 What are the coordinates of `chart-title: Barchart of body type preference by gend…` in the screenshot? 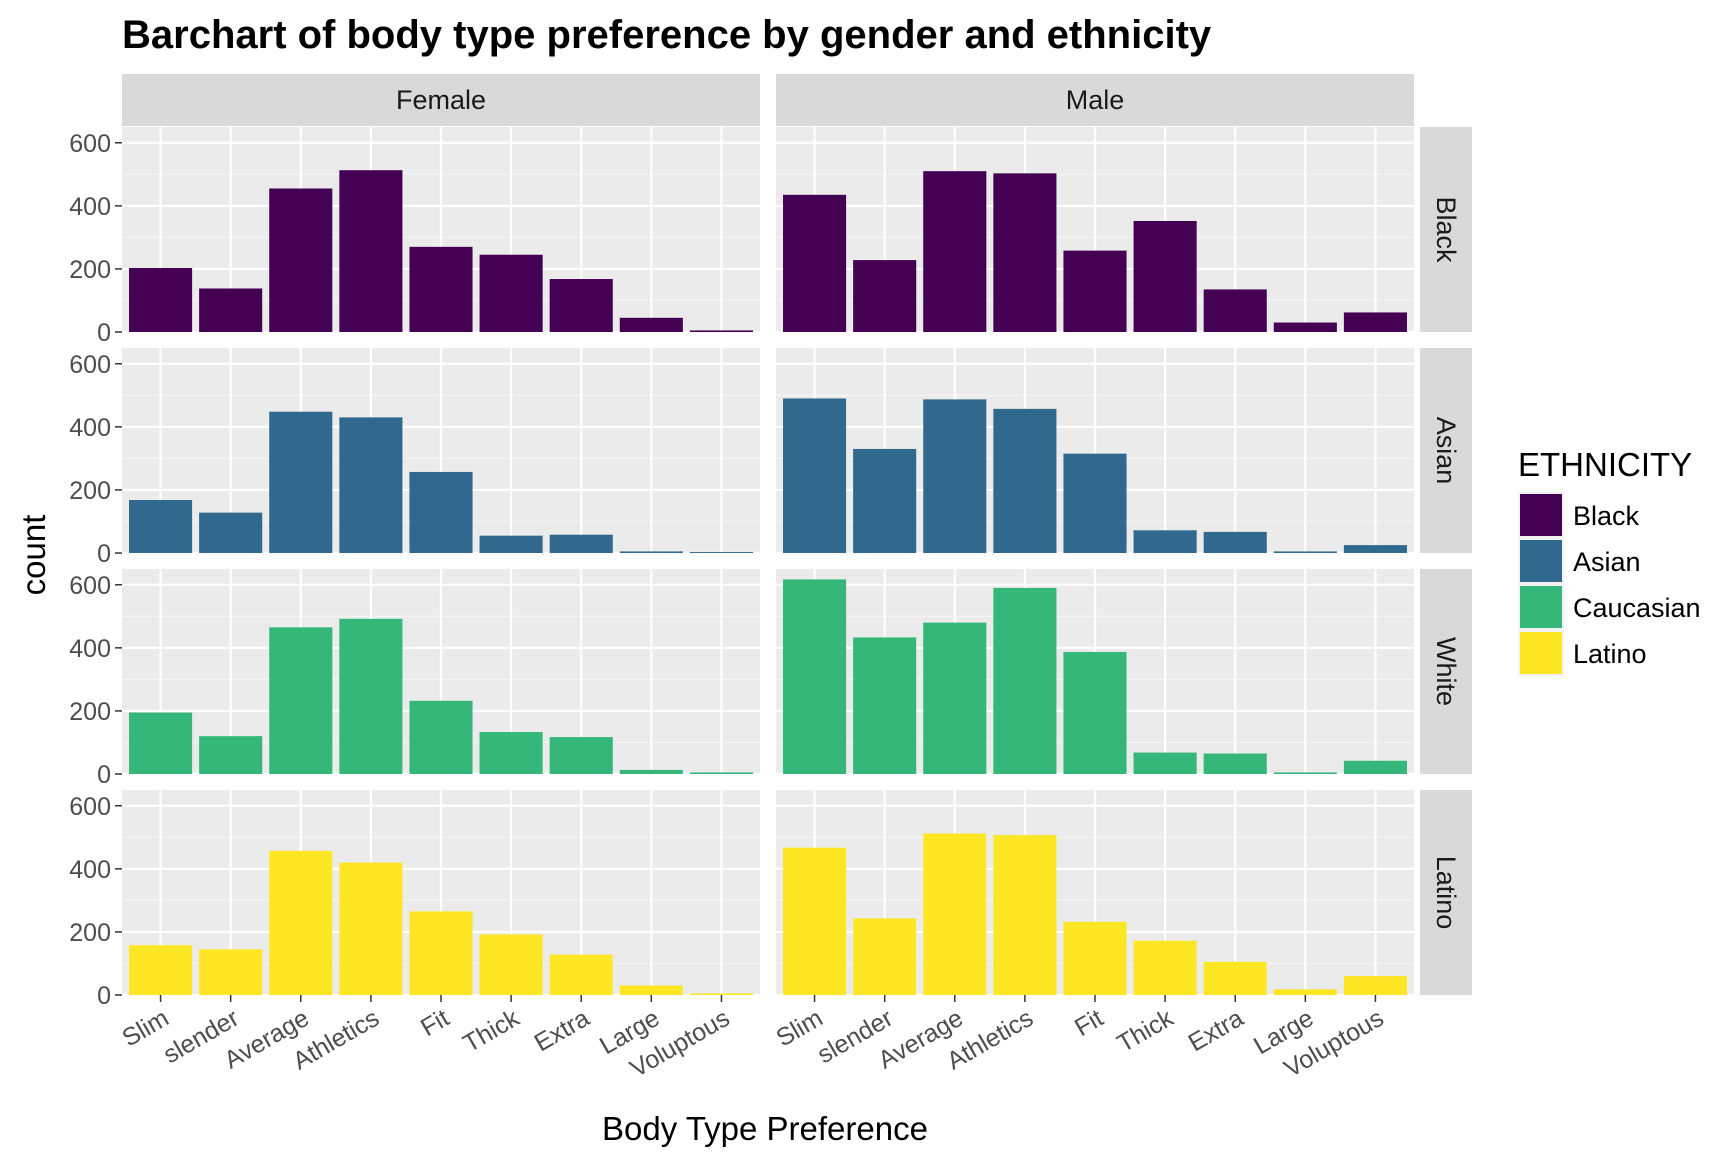 It's located at (667, 35).